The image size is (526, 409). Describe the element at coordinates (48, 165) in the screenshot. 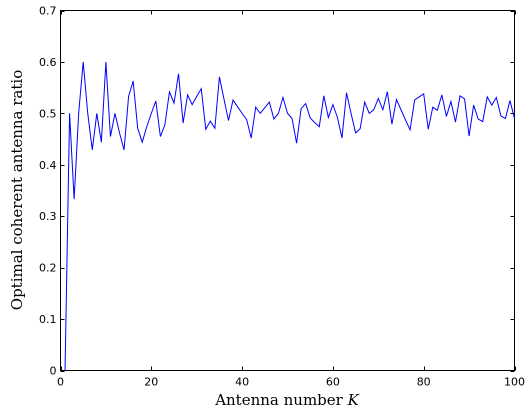

I see `y-tick-label: 0.4` at that location.